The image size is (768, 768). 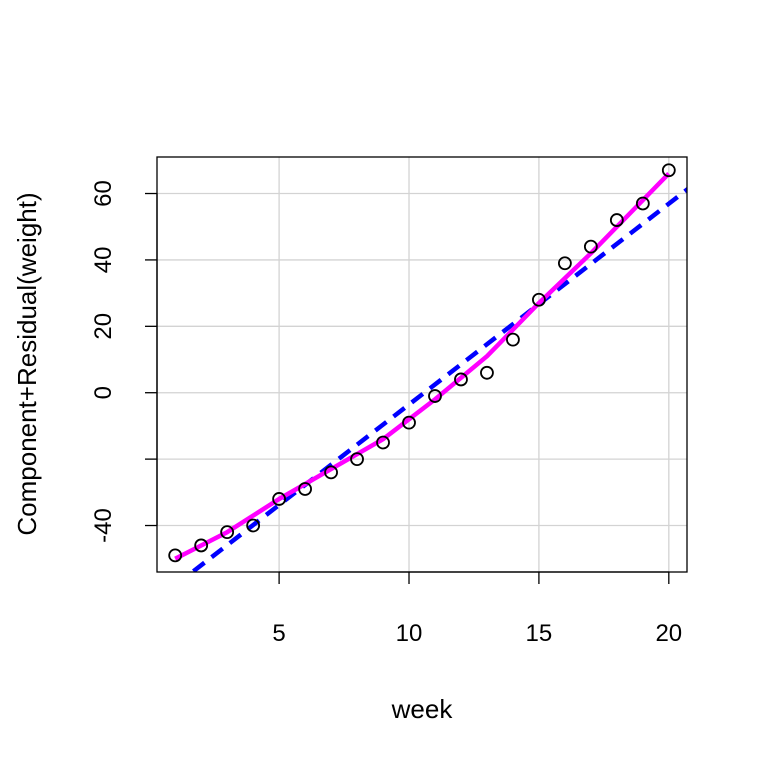 I want to click on x-tick-label: 10, so click(x=409, y=633).